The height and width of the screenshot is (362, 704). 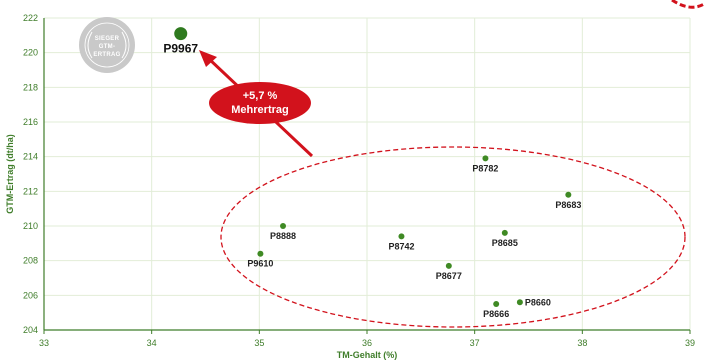 What do you see at coordinates (30, 191) in the screenshot?
I see `y-tick-label: 212` at bounding box center [30, 191].